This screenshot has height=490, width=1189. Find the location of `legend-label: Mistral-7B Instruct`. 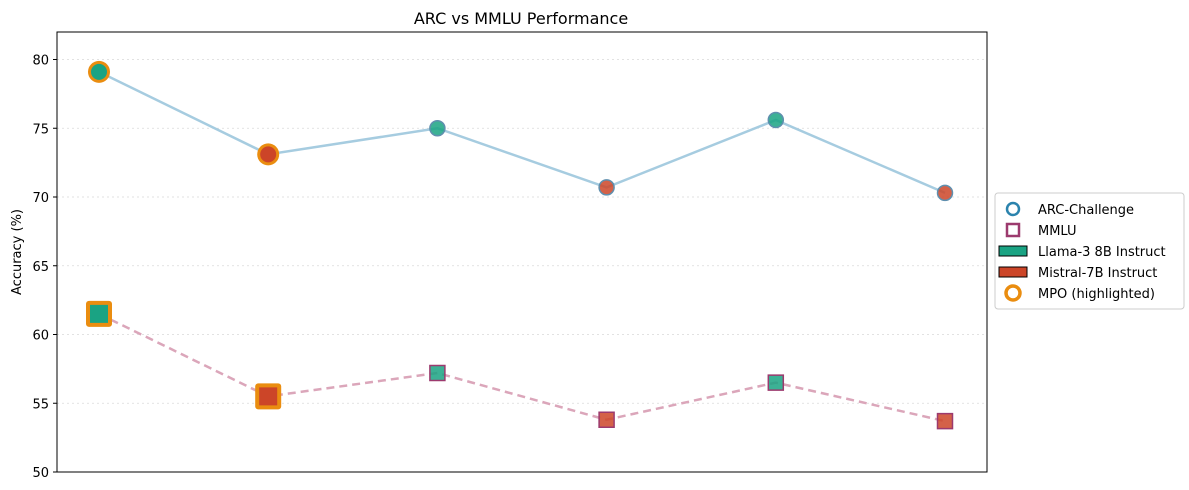

legend-label: Mistral-7B Instruct is located at coordinates (1097, 273).